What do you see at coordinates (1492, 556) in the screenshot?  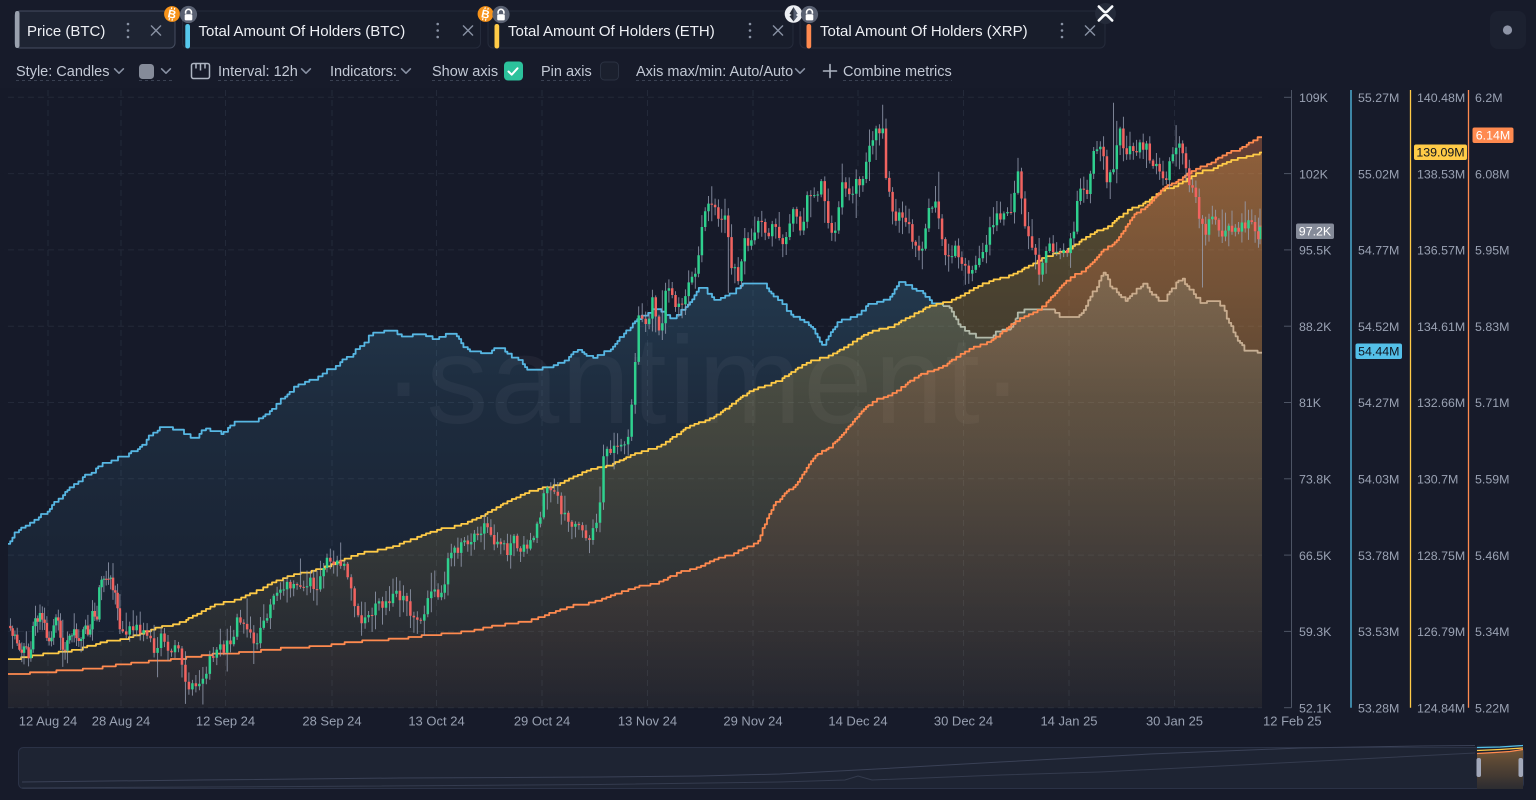 I see `svg-text: 5.46M` at bounding box center [1492, 556].